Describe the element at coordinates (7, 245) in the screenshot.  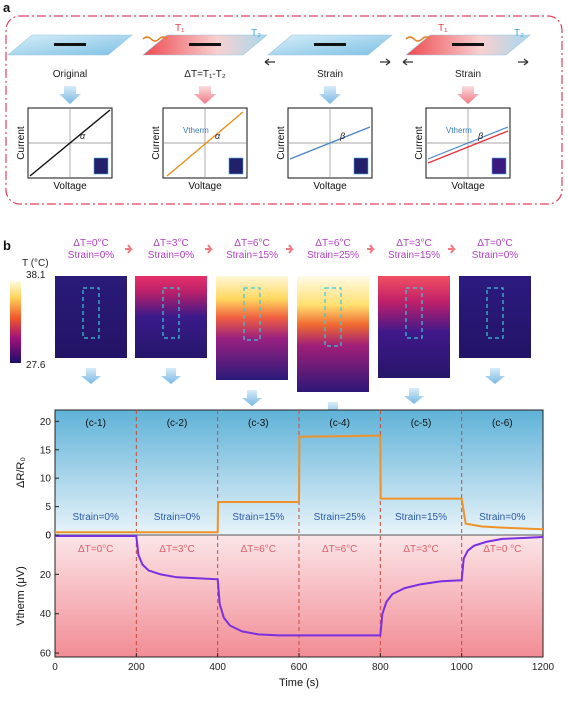
I see `panel-b-label: b` at that location.